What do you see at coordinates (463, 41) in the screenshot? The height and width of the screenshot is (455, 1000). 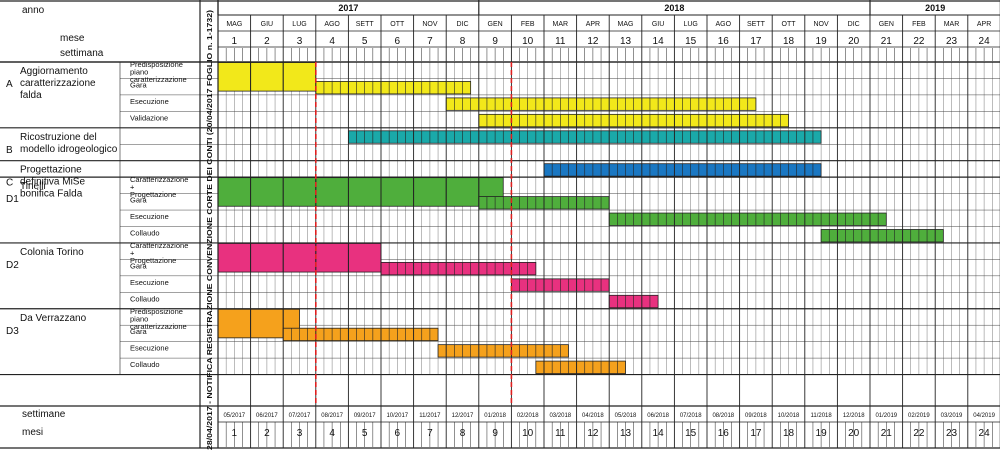 I see `month-number: 8` at bounding box center [463, 41].